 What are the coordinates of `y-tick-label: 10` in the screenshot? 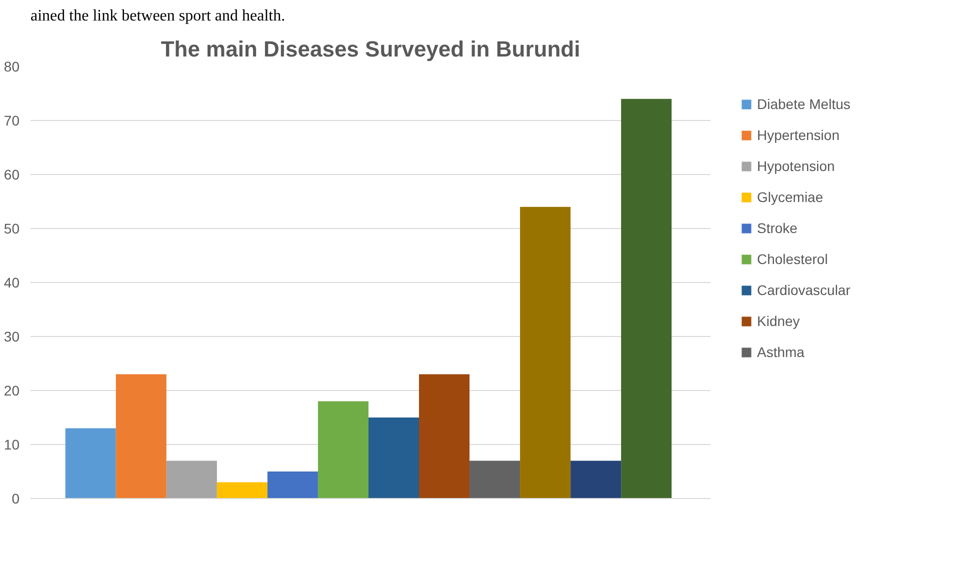 It's located at (12, 444).